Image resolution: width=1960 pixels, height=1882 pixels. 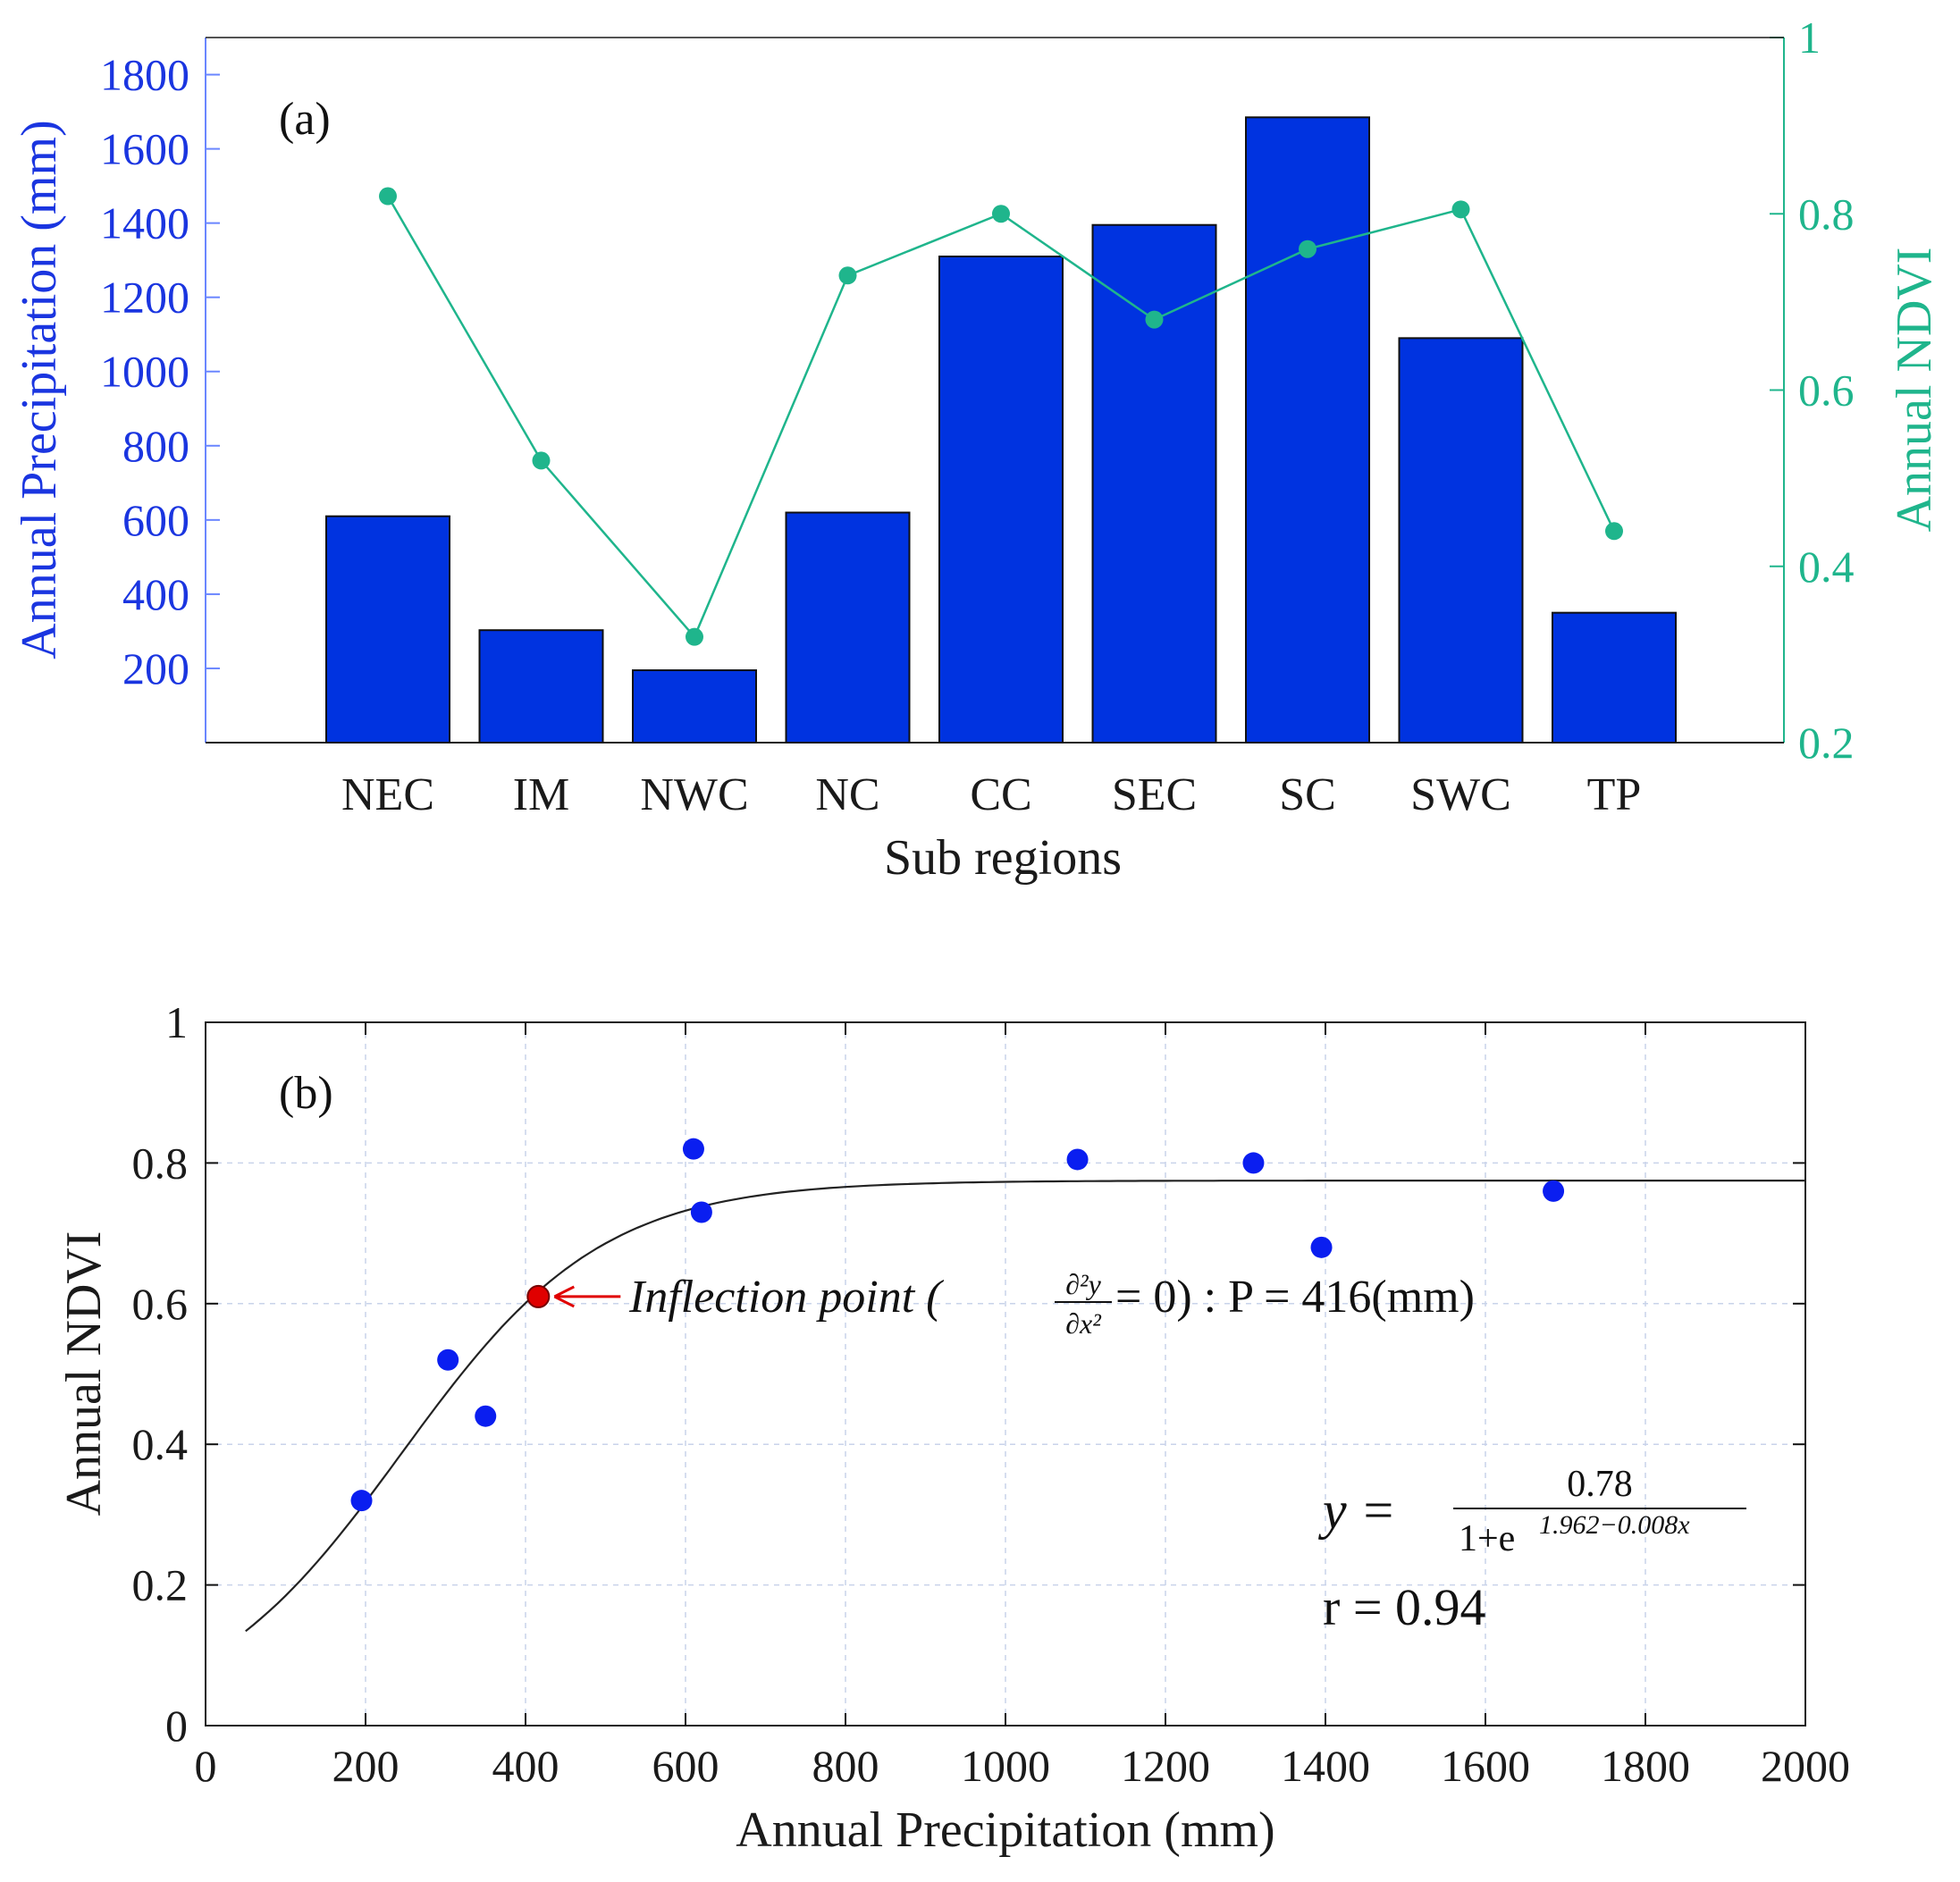 What do you see at coordinates (1461, 540) in the screenshot?
I see `bar-swc` at bounding box center [1461, 540].